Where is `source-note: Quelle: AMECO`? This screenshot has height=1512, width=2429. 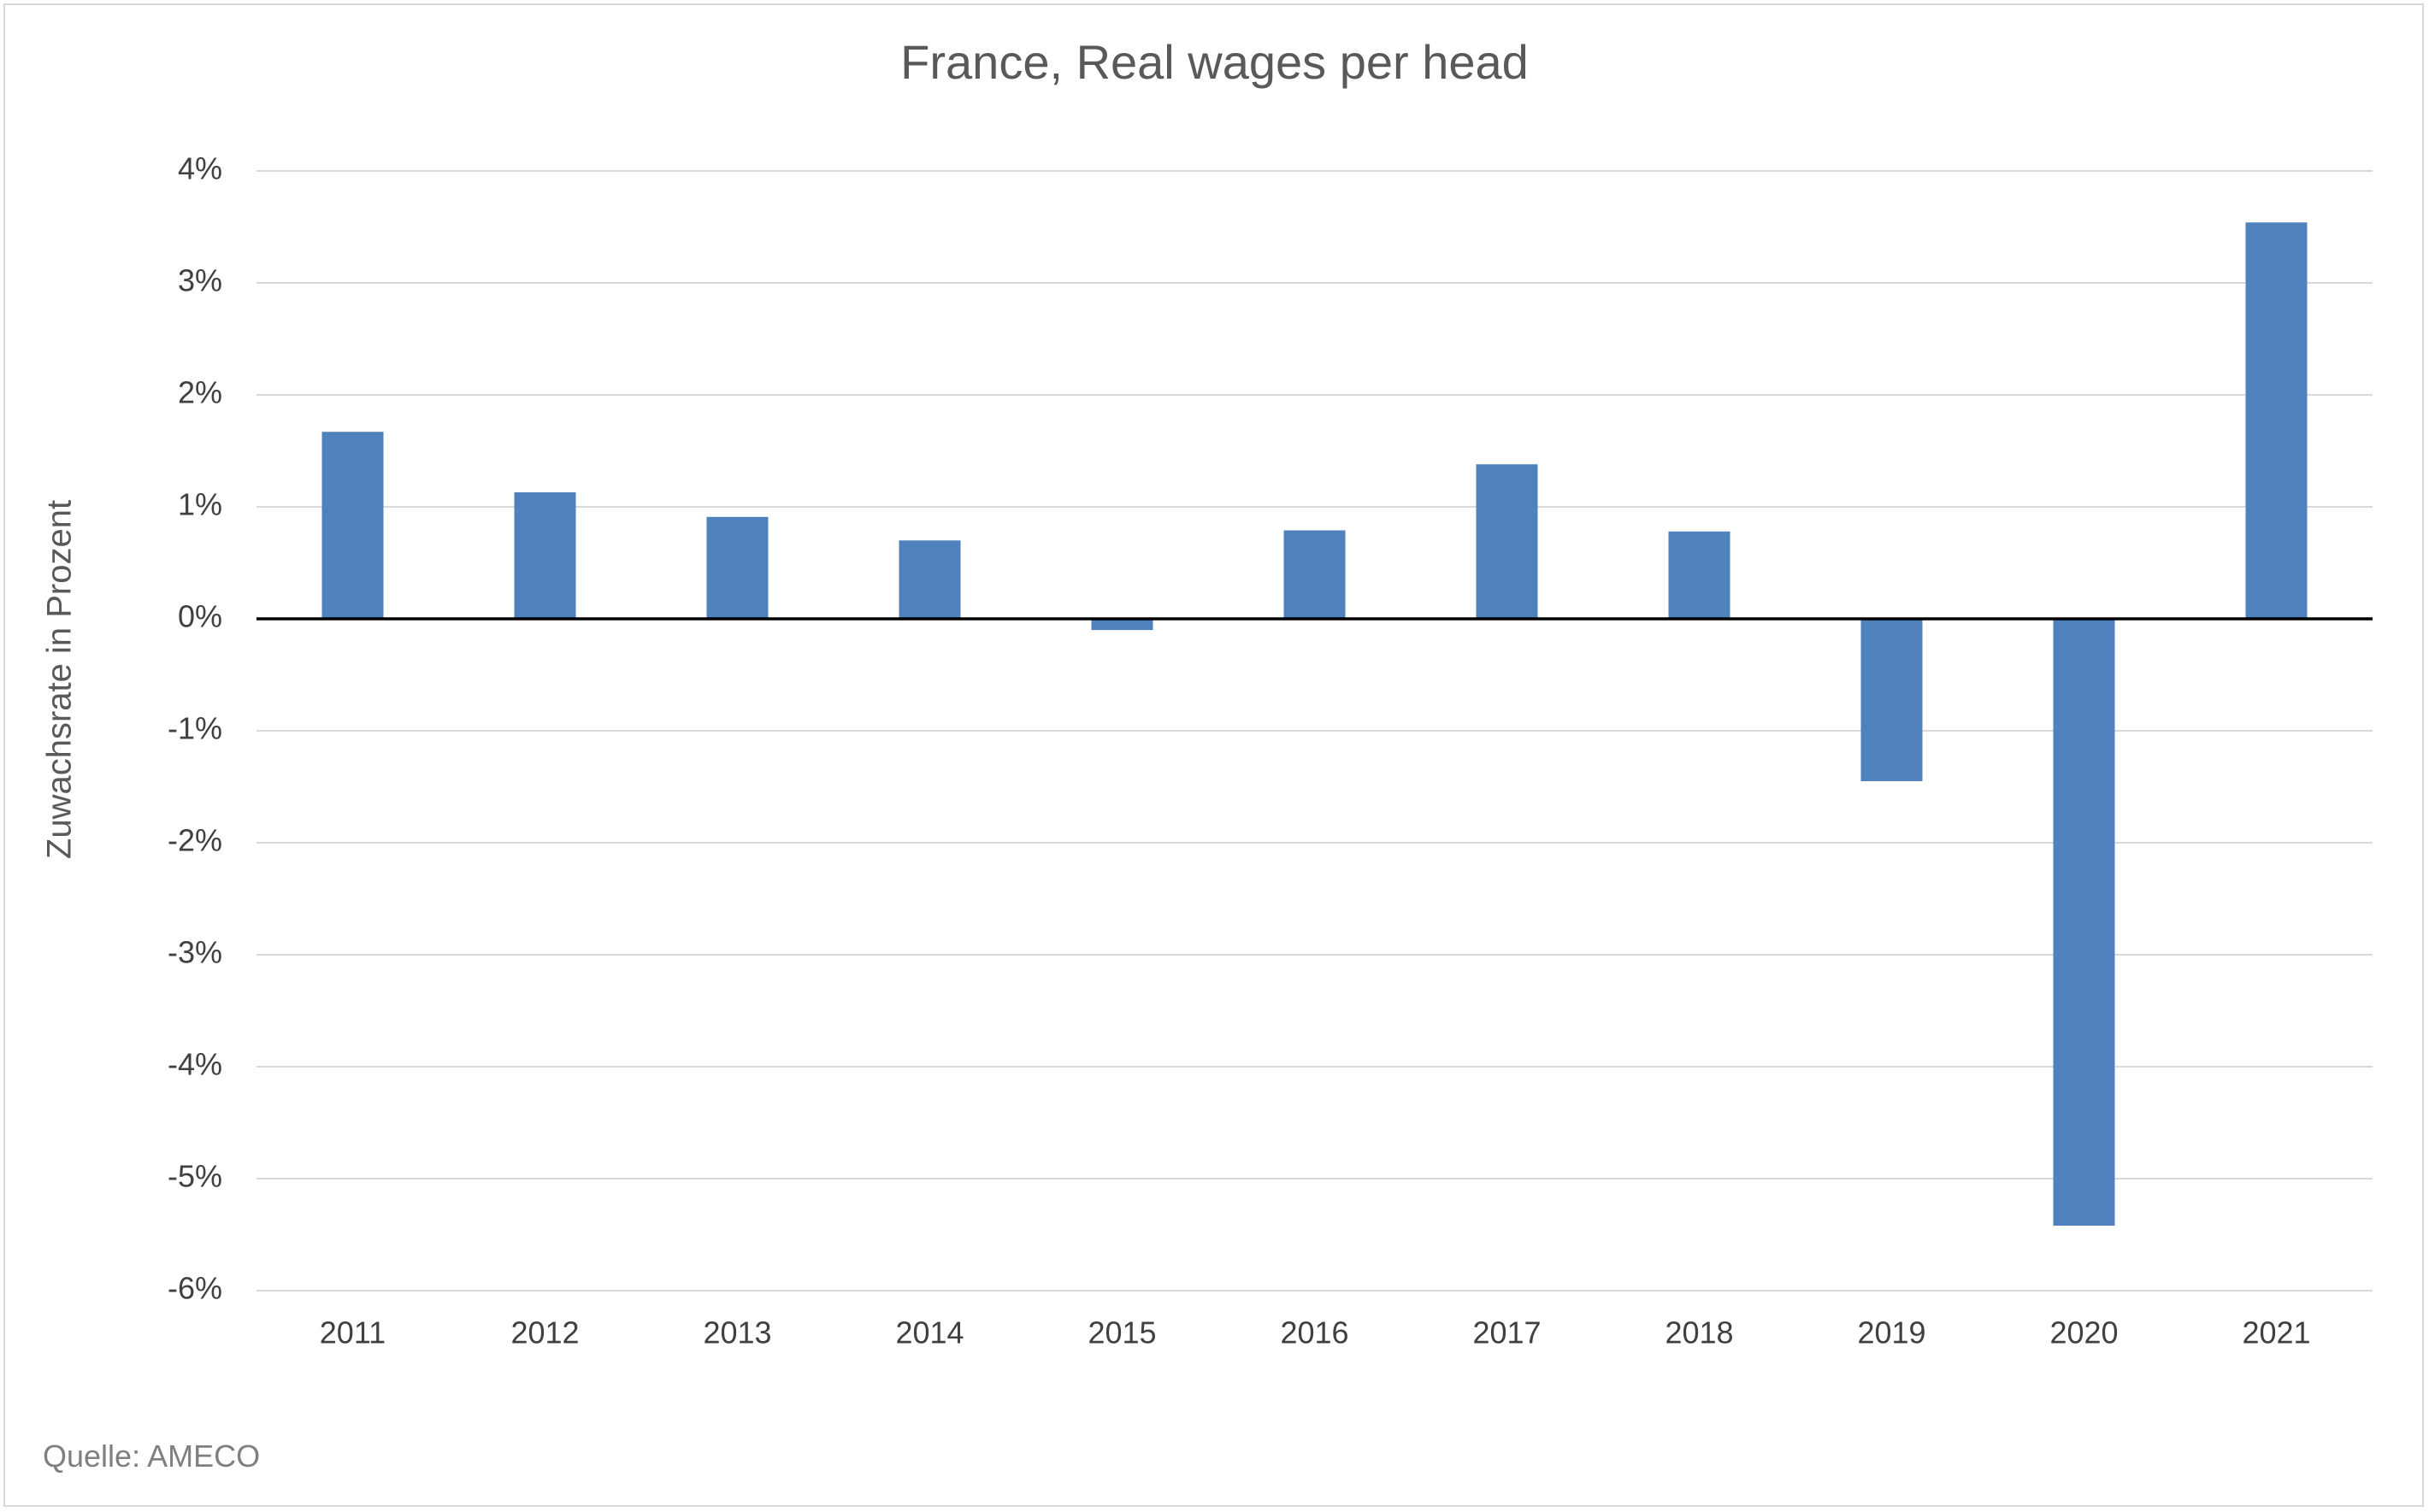 source-note: Quelle: AMECO is located at coordinates (152, 1456).